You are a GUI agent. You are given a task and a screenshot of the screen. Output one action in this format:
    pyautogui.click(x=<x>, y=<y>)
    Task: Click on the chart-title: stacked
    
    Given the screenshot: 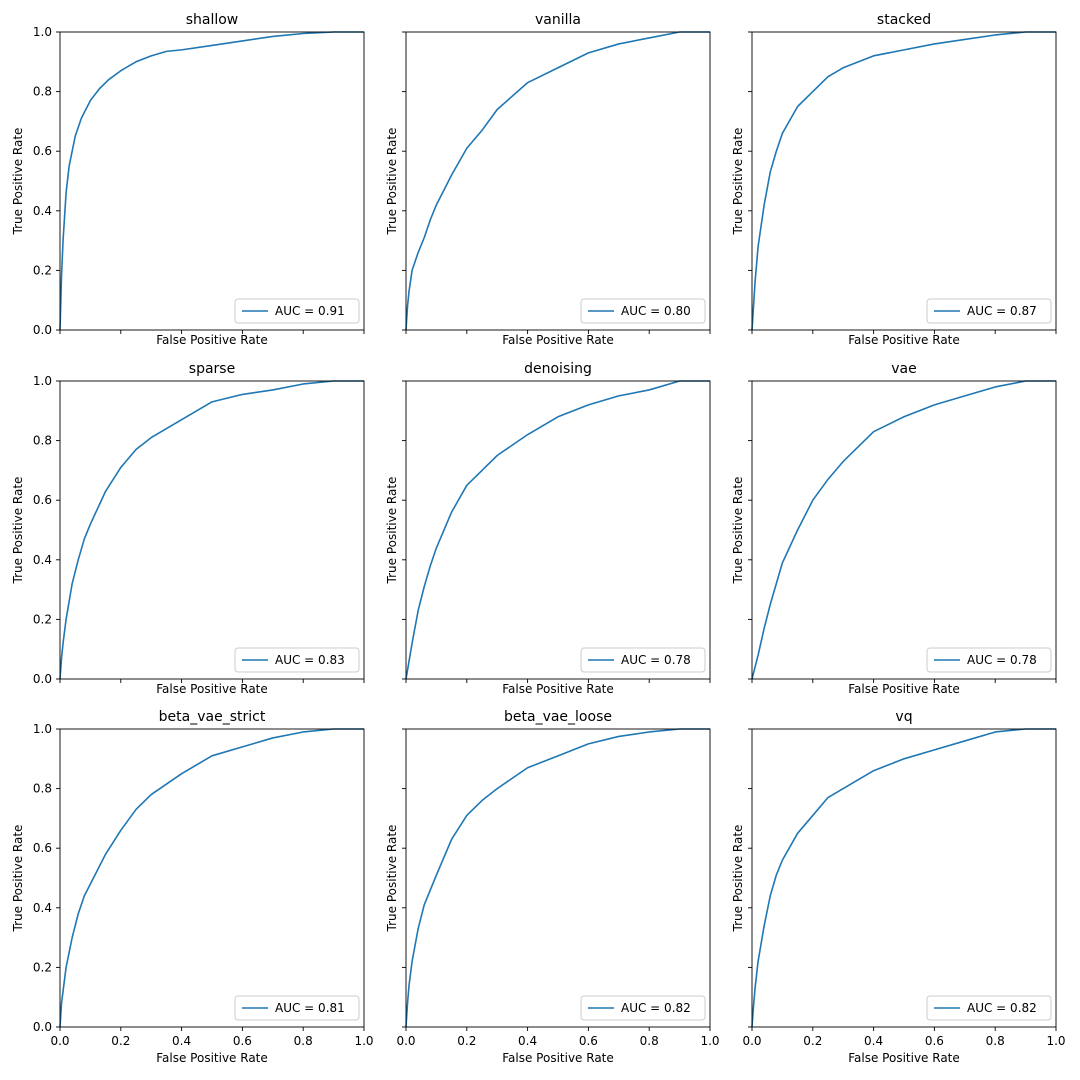 What is the action you would take?
    pyautogui.click(x=904, y=20)
    